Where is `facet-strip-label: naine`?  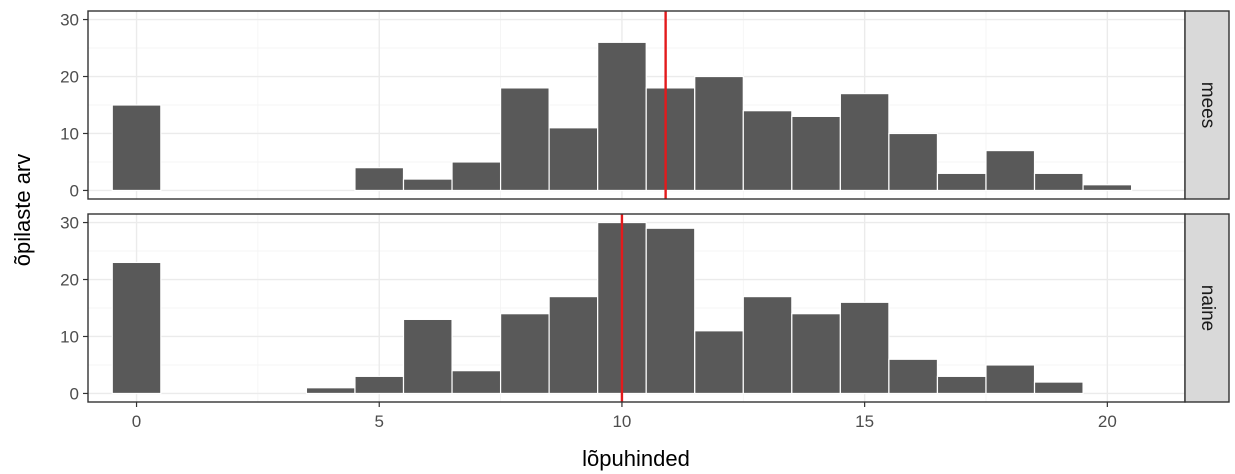
facet-strip-label: naine is located at coordinates (1207, 308).